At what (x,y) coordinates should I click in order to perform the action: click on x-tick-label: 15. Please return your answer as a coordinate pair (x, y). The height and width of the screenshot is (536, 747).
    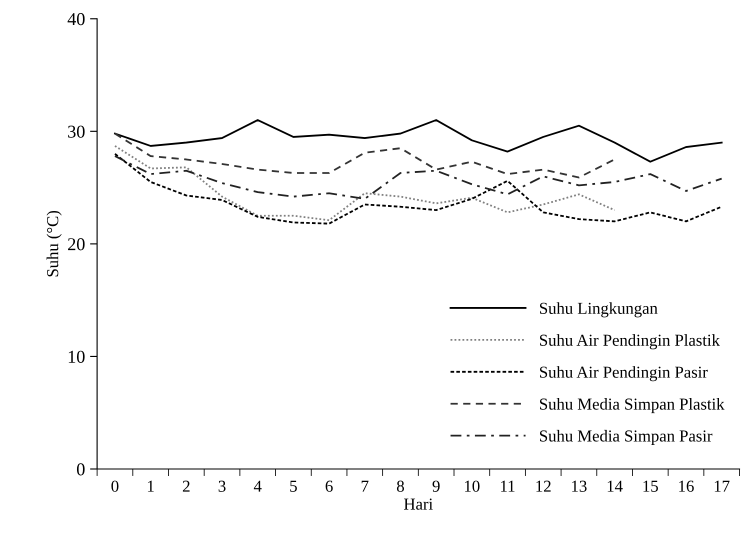
    Looking at the image, I should click on (650, 486).